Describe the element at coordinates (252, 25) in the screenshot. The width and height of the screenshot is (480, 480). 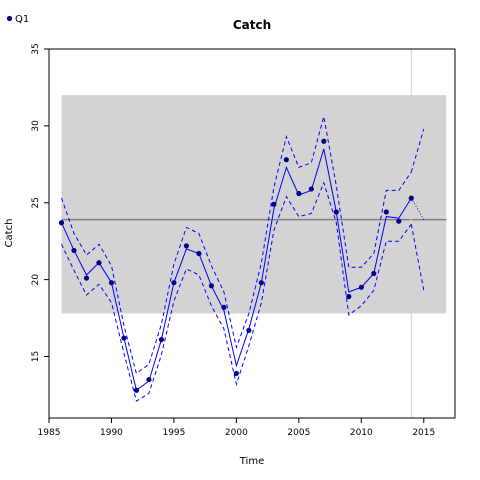
I see `chart-title: Catch` at that location.